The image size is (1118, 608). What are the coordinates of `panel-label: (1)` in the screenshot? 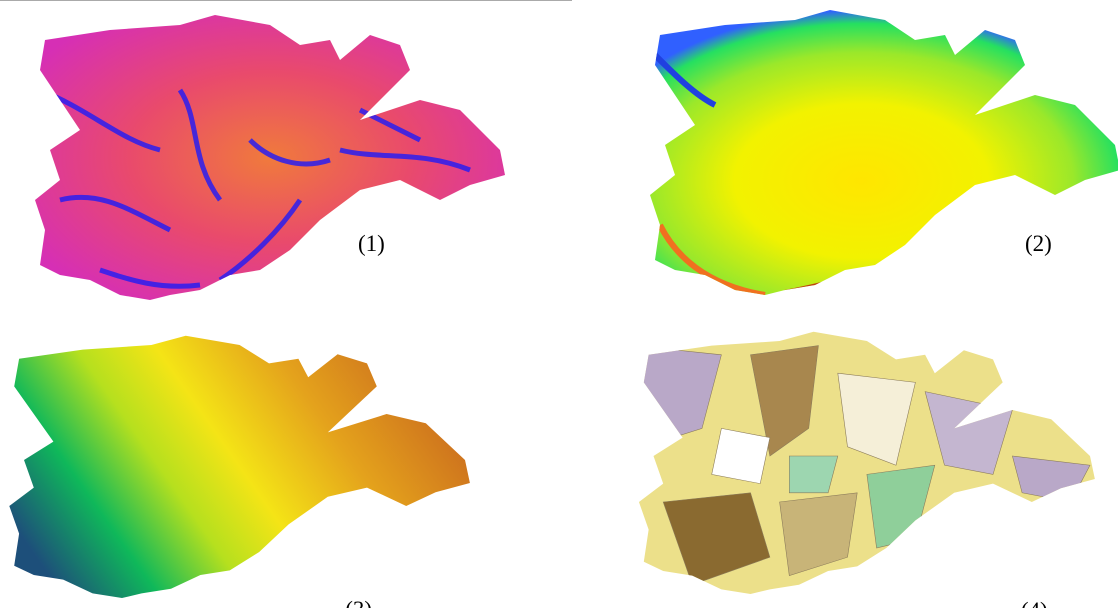 It's located at (371, 243).